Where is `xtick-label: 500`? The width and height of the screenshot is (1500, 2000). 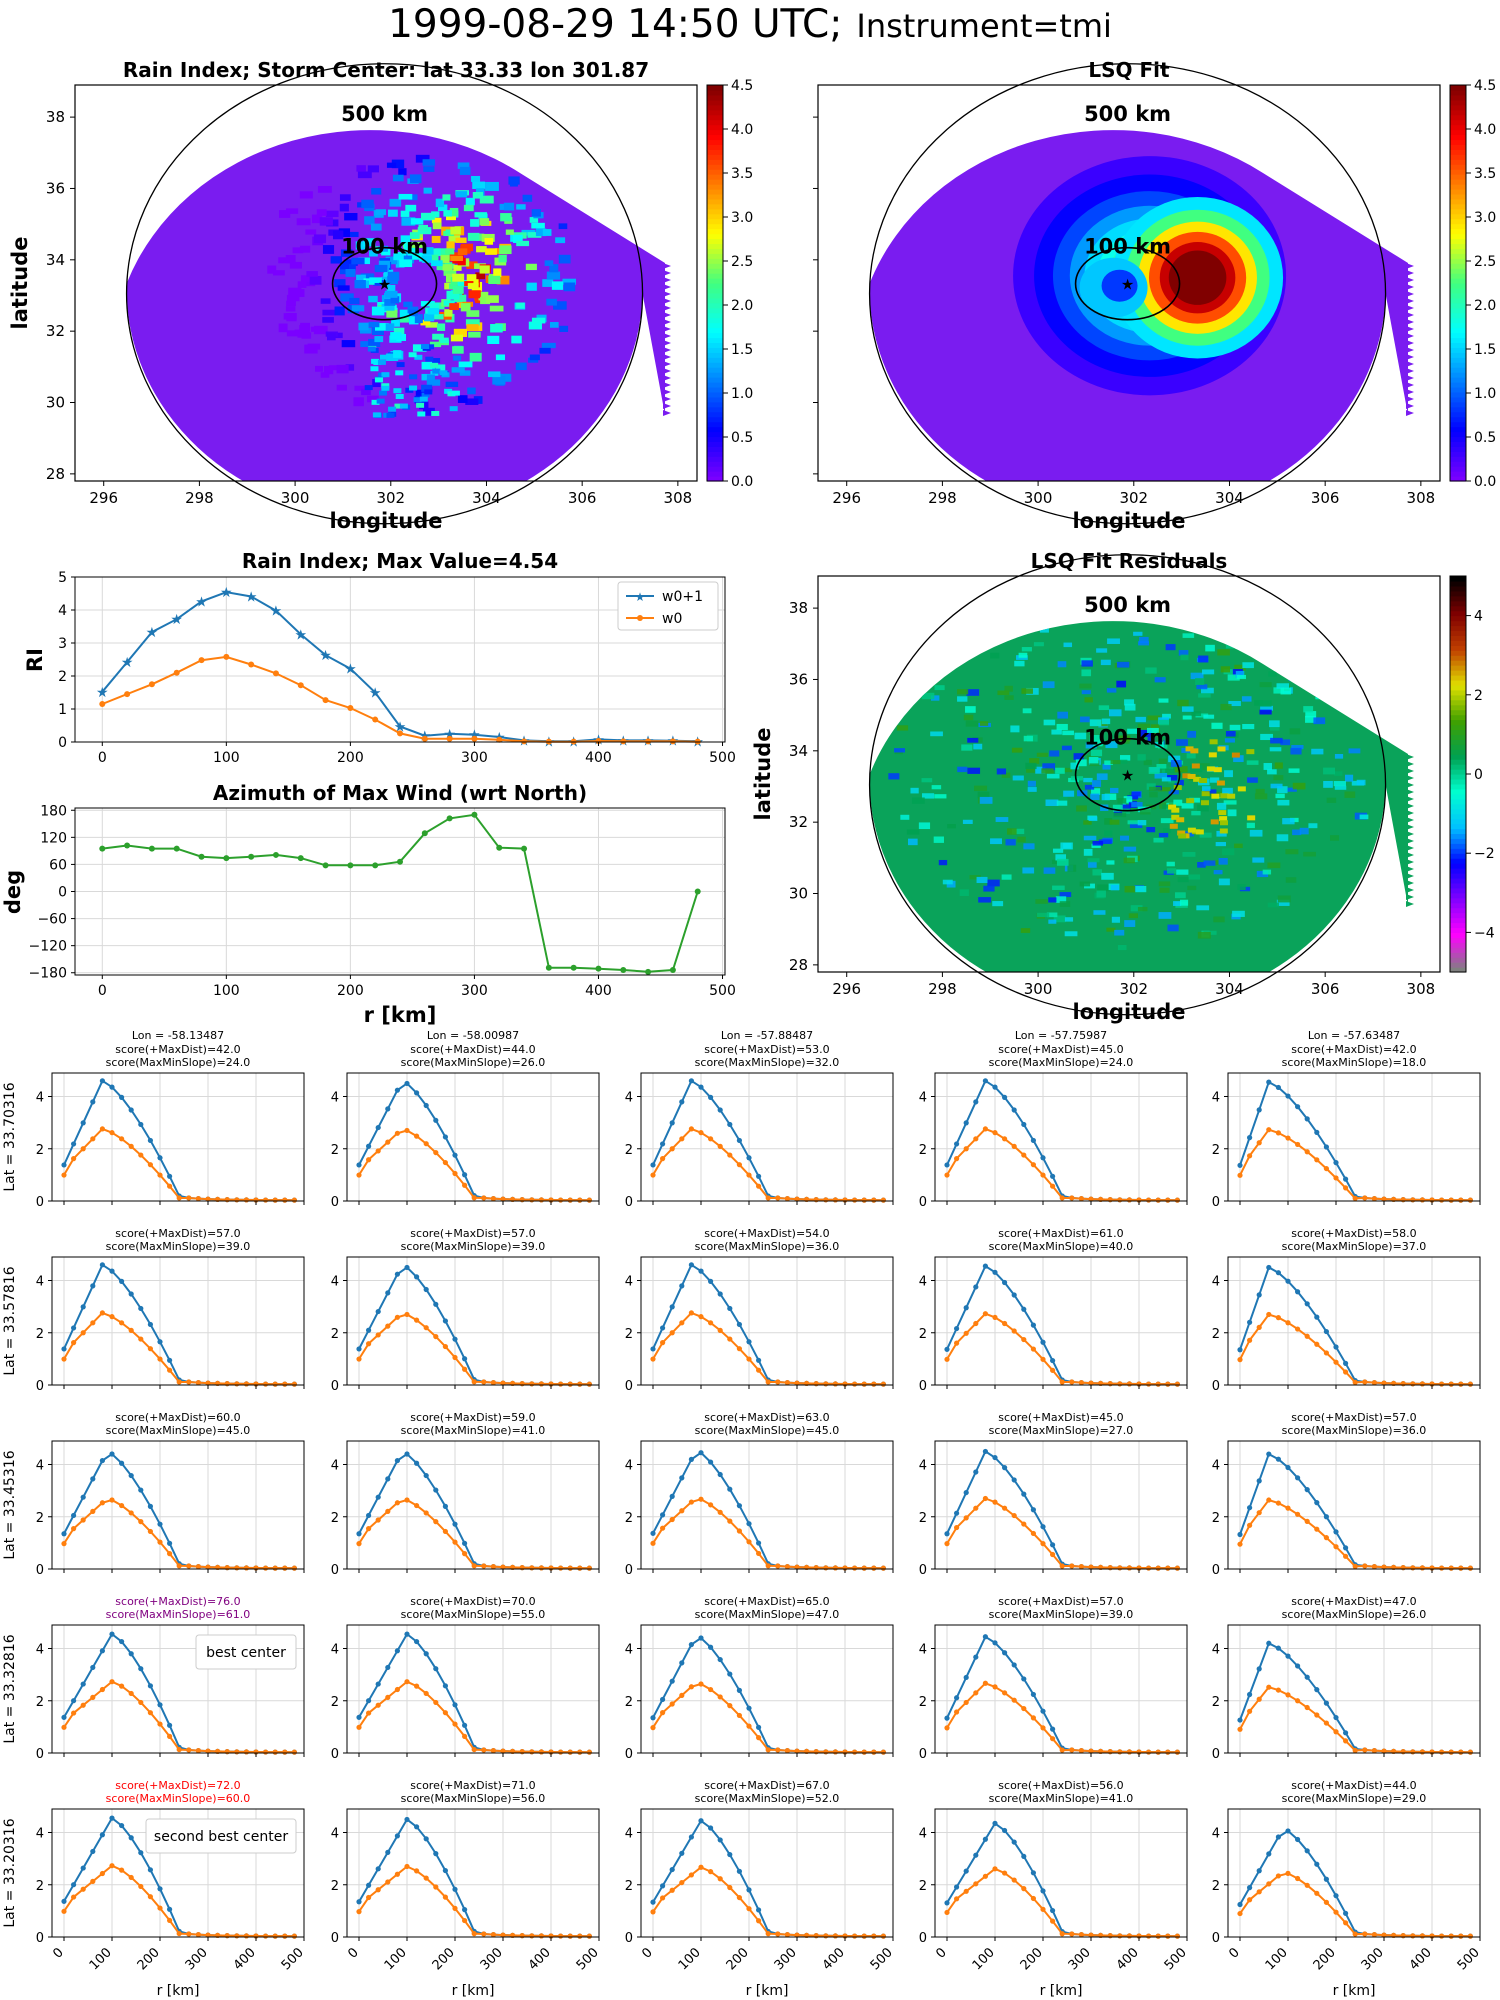
xtick-label: 500 is located at coordinates (722, 758).